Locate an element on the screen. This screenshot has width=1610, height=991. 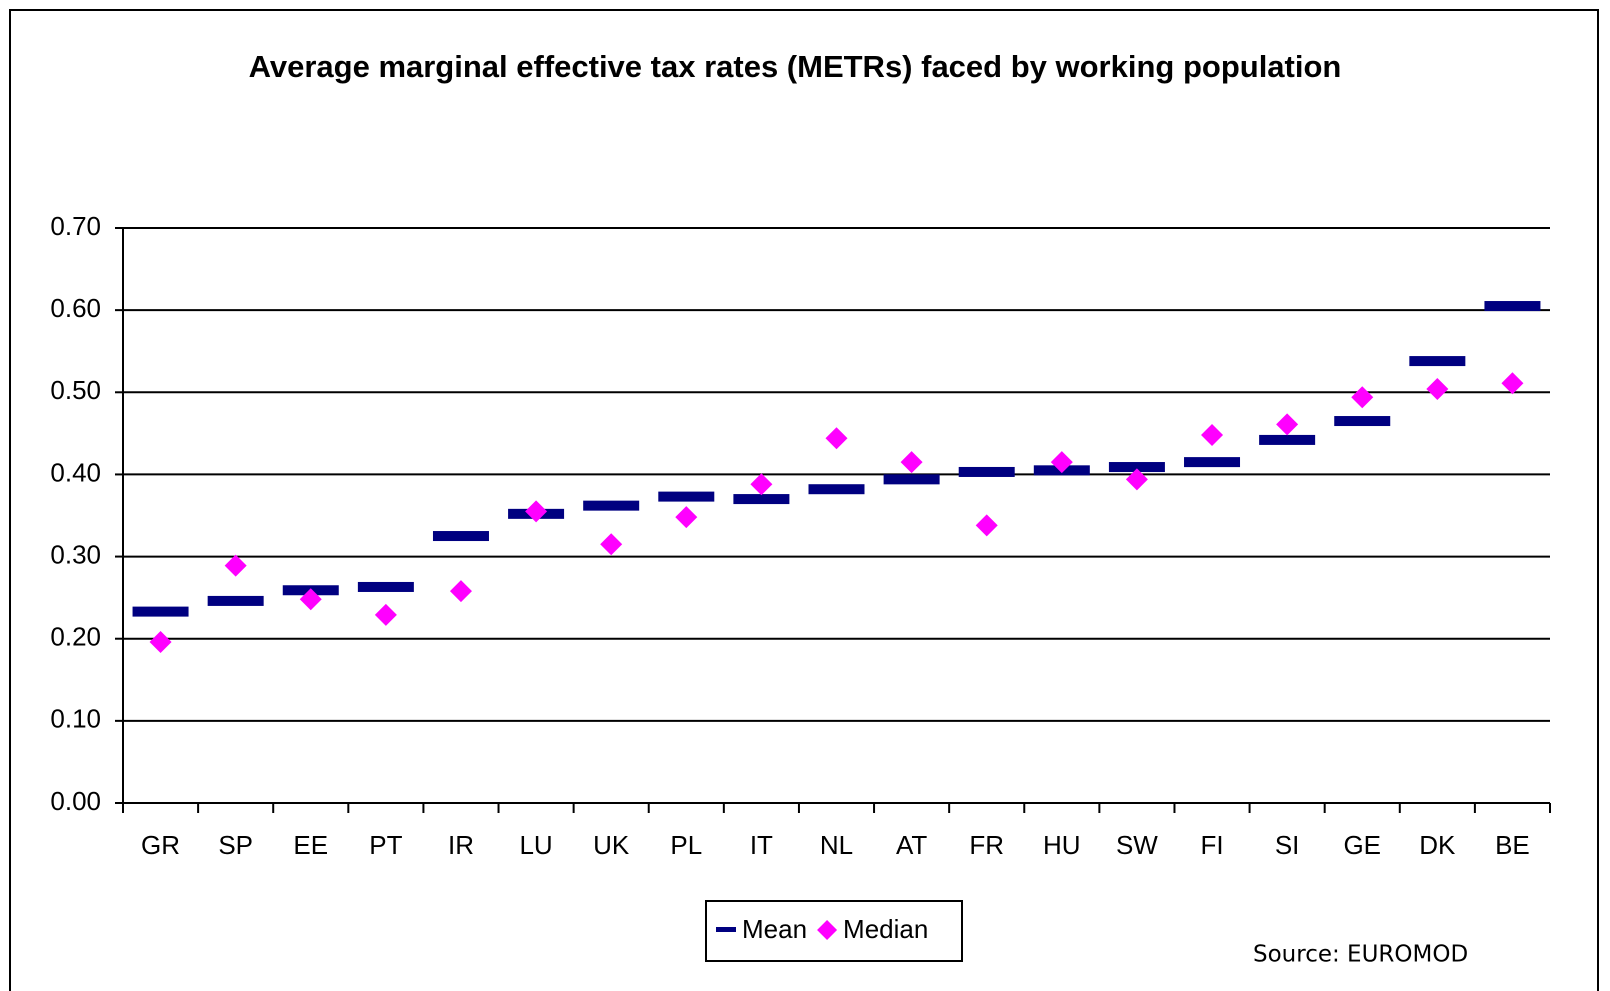
y-tick-label: 0.00 is located at coordinates (75, 801).